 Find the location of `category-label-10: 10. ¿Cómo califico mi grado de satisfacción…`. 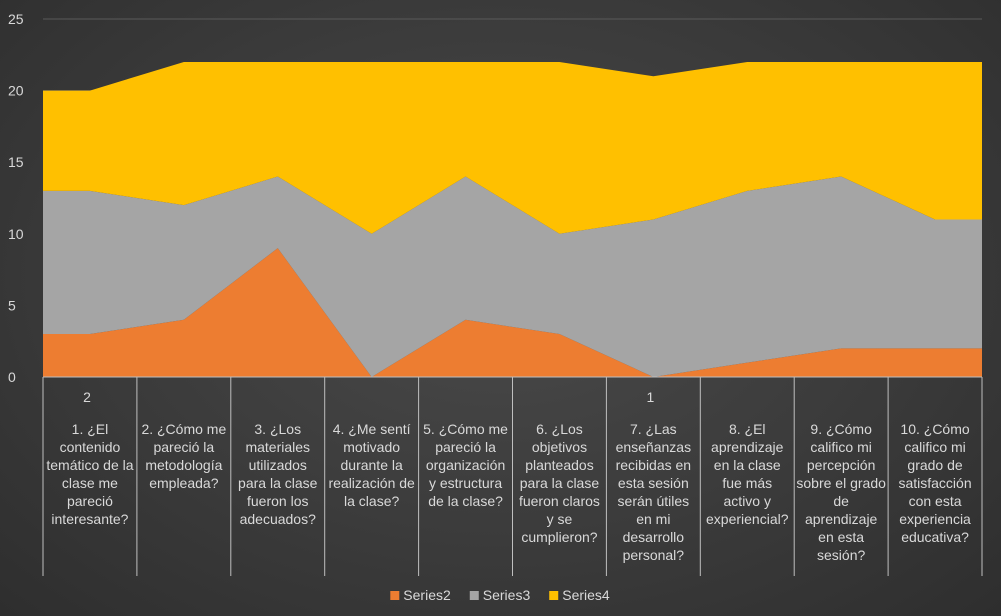

category-label-10: 10. ¿Cómo califico mi grado de satisfacción… is located at coordinates (934, 483).